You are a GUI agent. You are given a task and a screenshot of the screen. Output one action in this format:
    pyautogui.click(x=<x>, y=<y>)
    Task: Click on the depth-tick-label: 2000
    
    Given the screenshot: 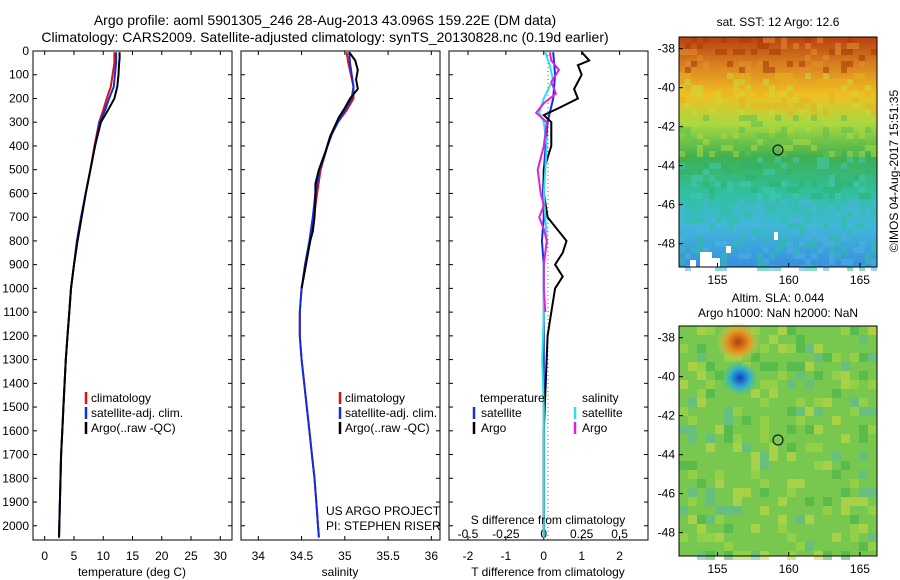 What is the action you would take?
    pyautogui.click(x=15, y=526)
    